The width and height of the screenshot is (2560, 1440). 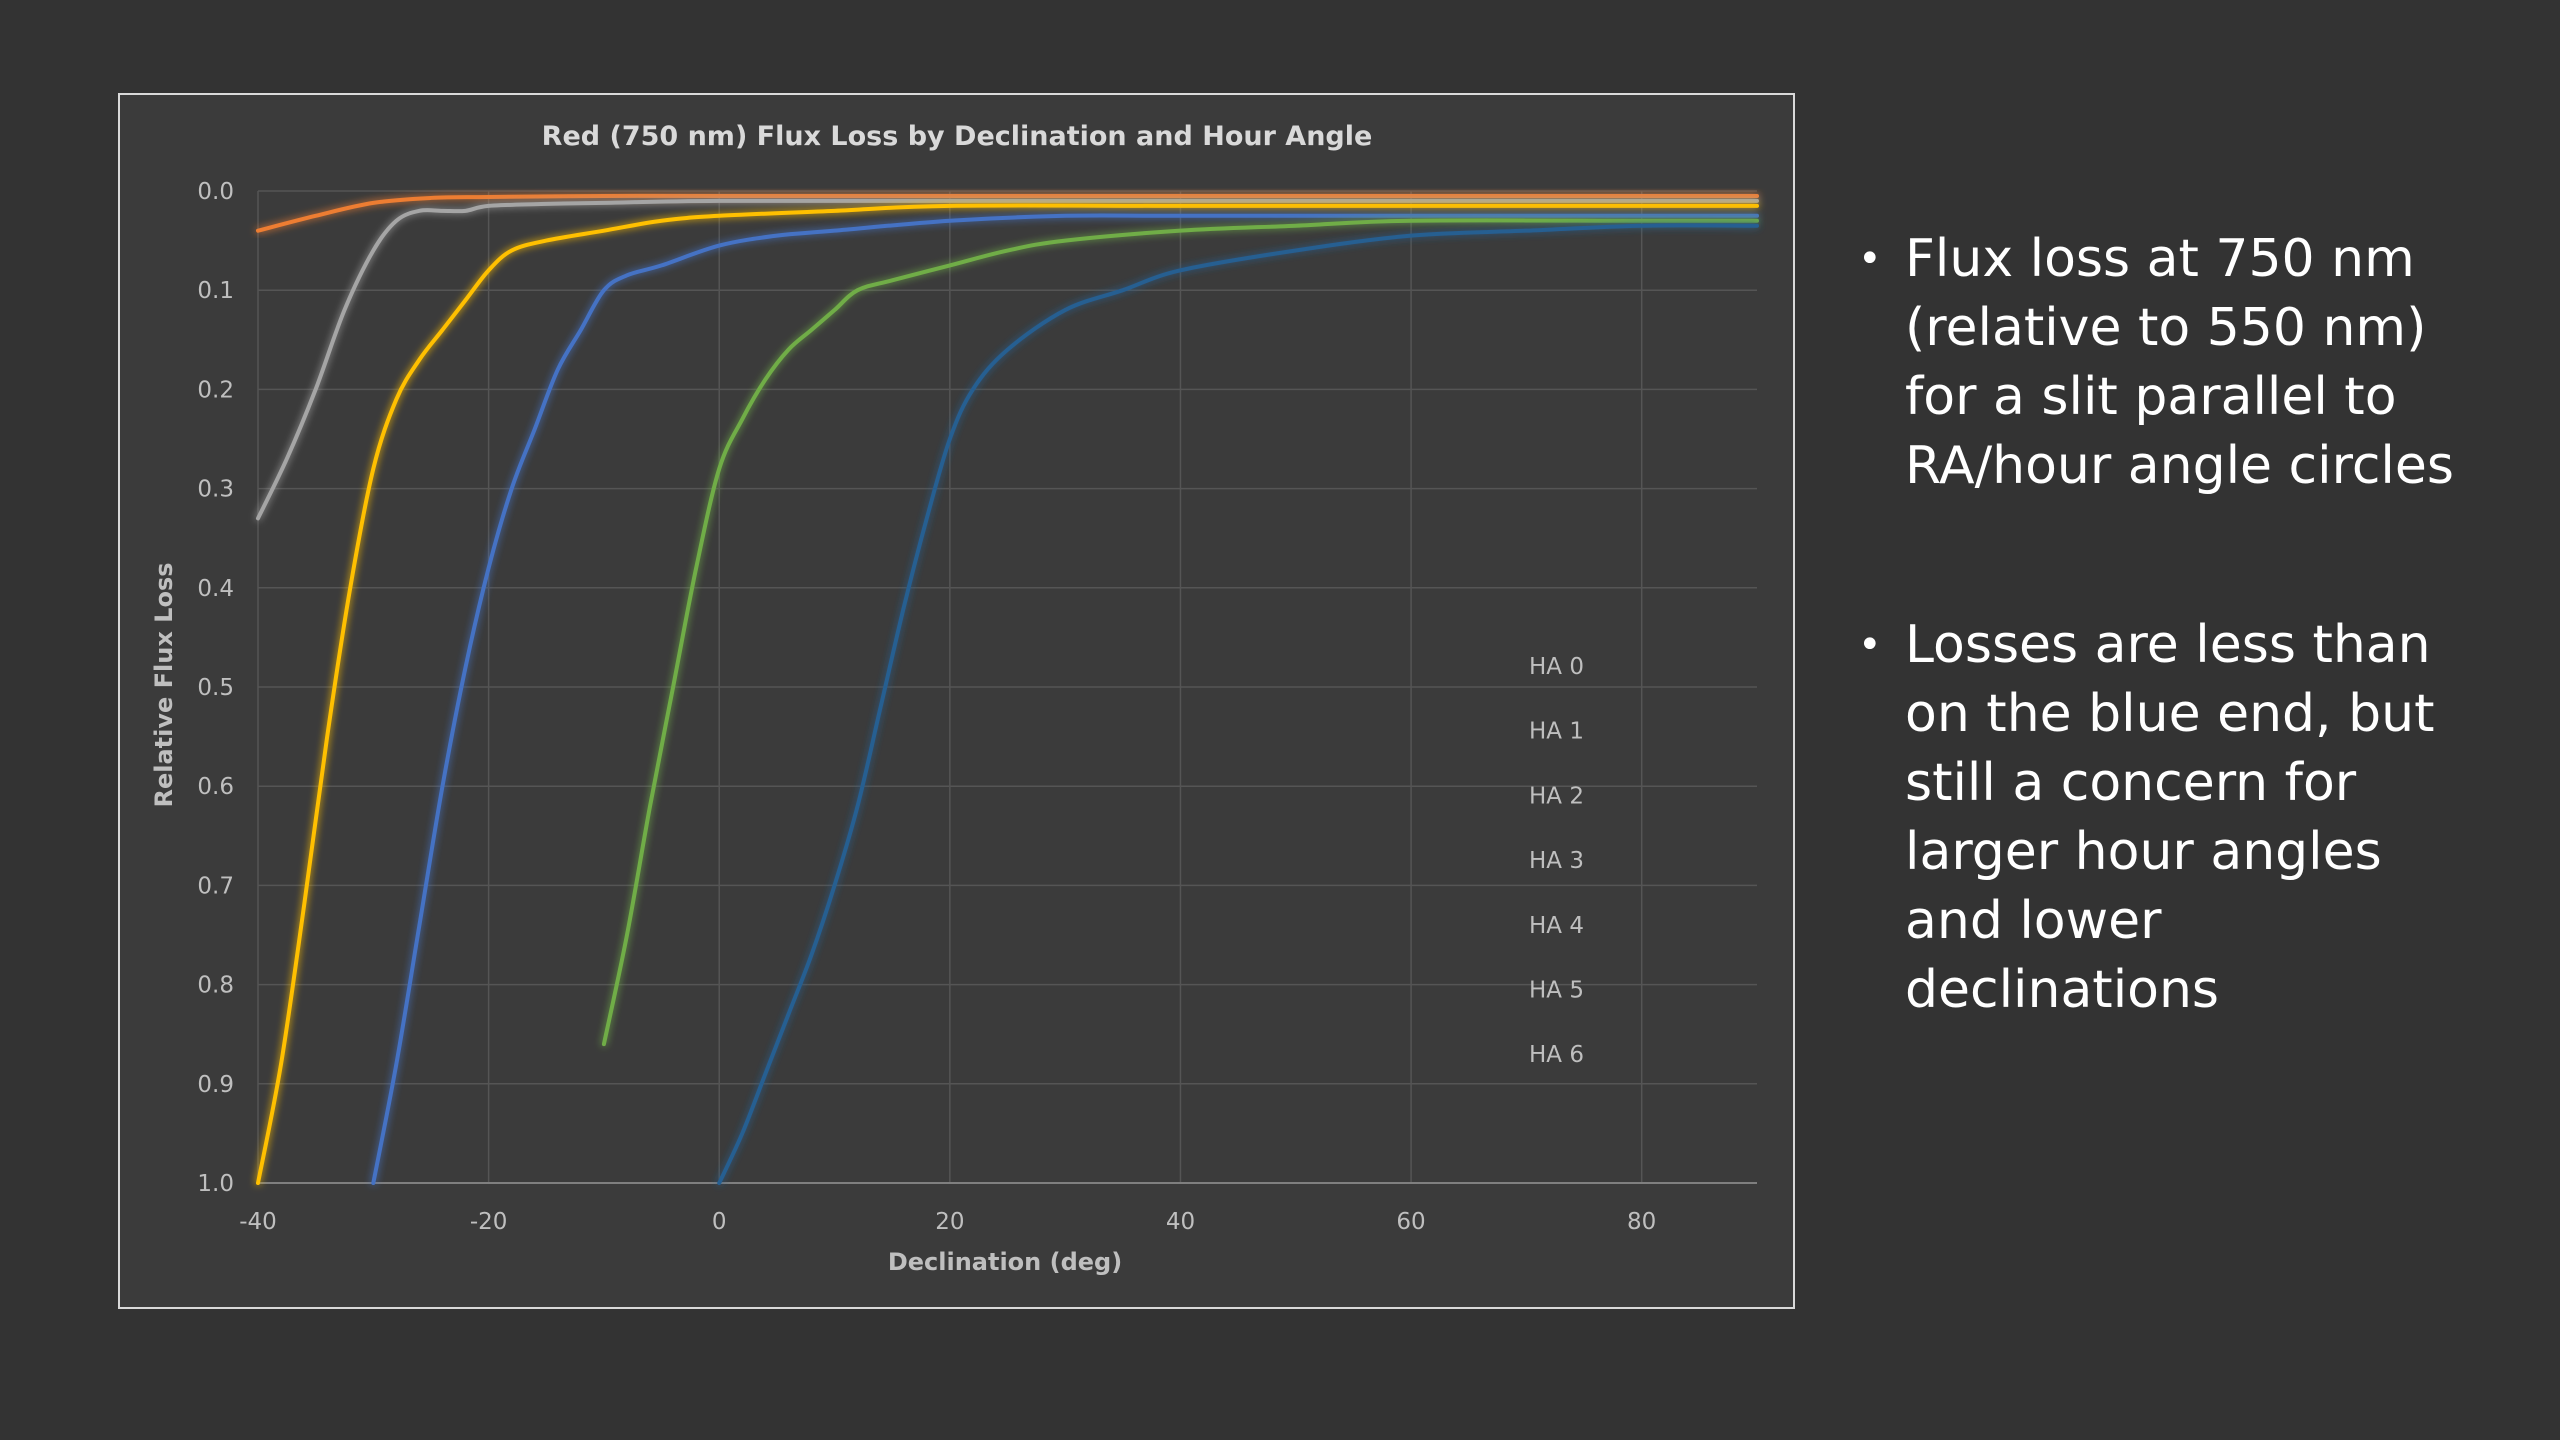 What do you see at coordinates (215, 390) in the screenshot?
I see `y-tick-label: 0.2` at bounding box center [215, 390].